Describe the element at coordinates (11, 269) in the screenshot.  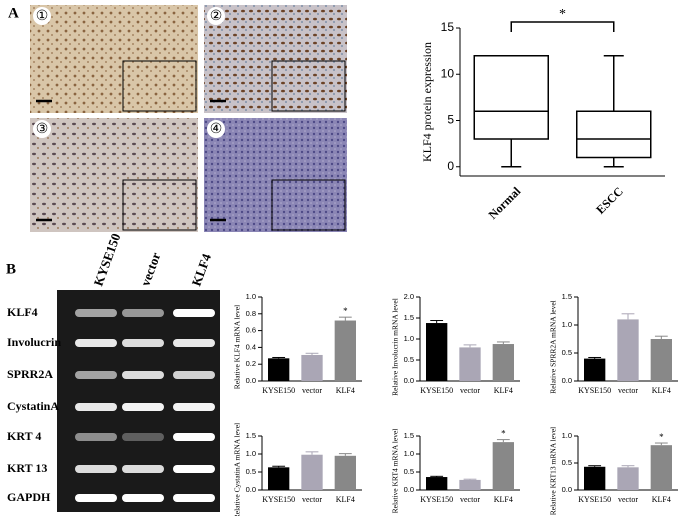
I see `panel-label: B` at that location.